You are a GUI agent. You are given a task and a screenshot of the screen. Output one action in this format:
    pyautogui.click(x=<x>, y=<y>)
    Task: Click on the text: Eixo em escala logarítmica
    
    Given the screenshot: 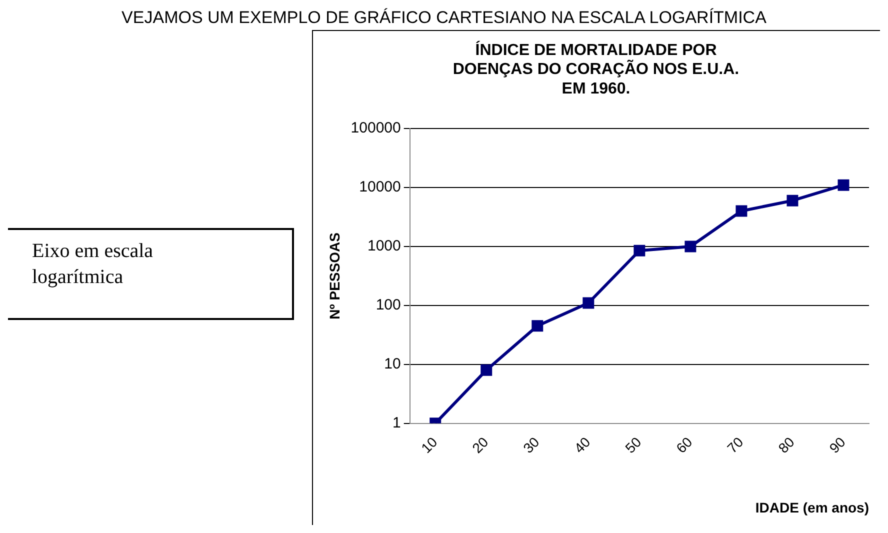 What is the action you would take?
    pyautogui.click(x=150, y=274)
    